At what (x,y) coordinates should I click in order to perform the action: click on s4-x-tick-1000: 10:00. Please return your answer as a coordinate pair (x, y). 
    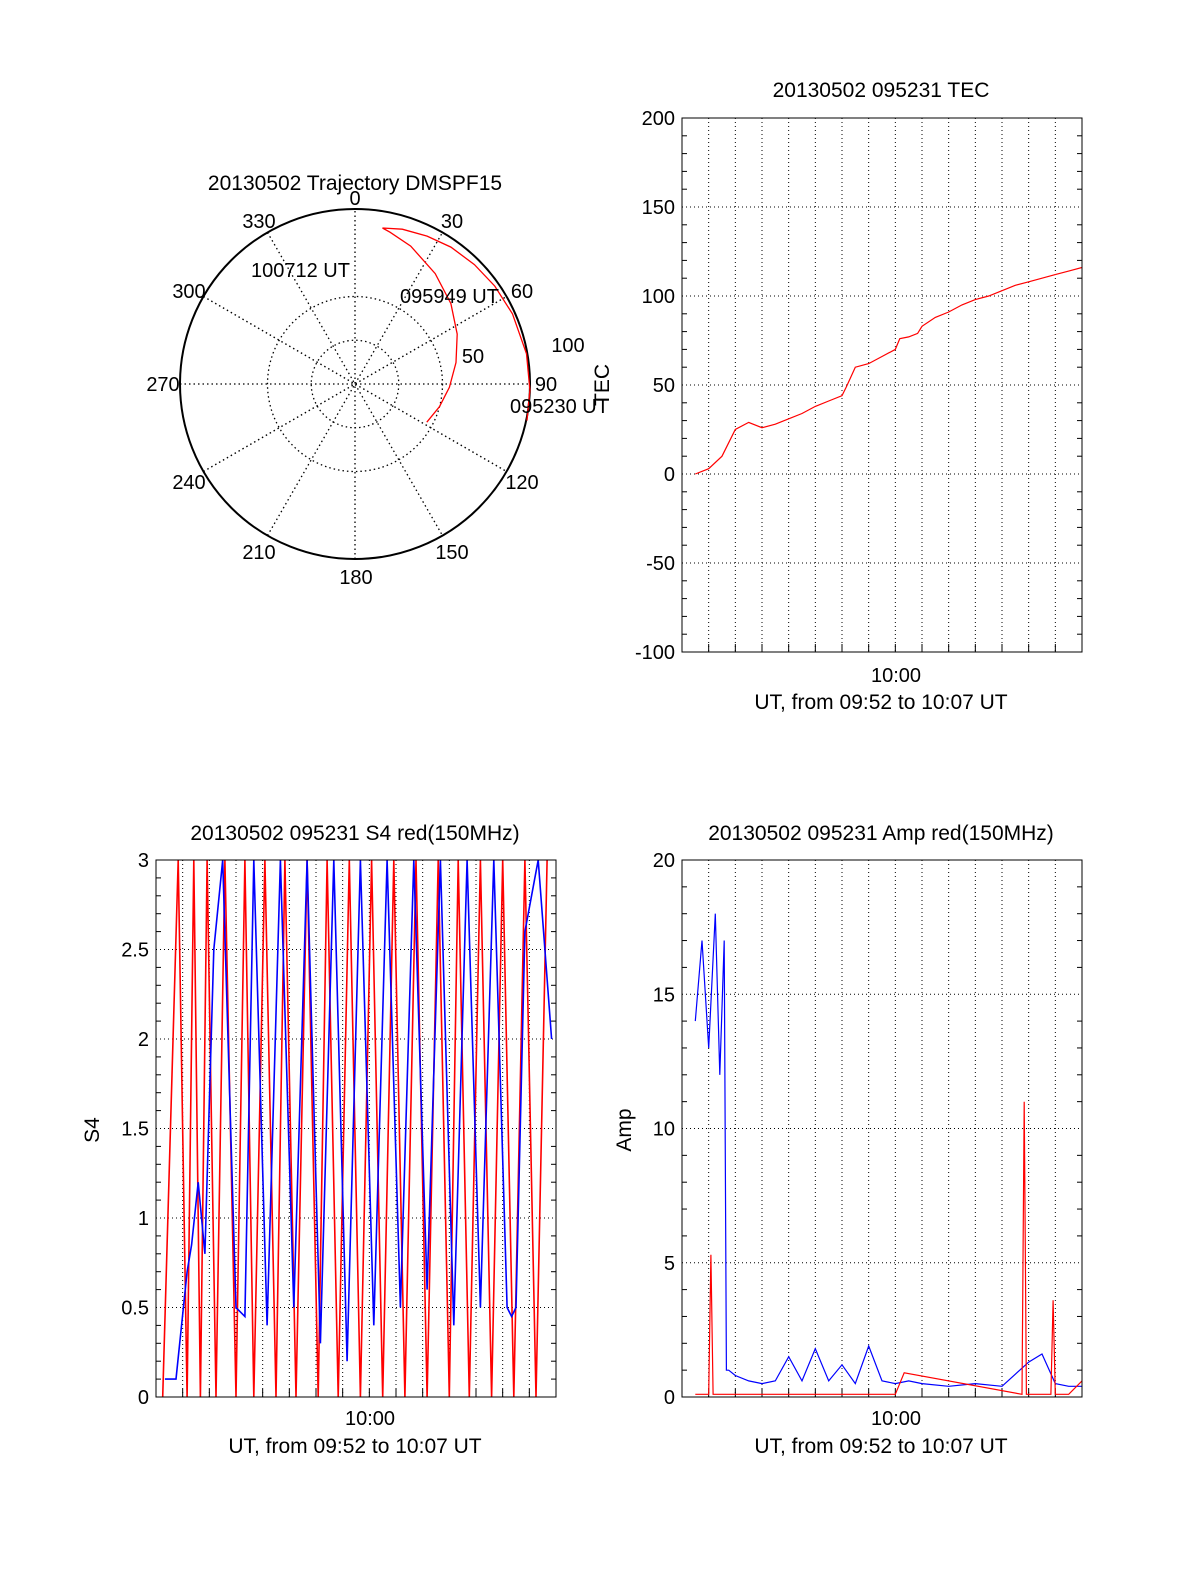
    Looking at the image, I should click on (370, 1419).